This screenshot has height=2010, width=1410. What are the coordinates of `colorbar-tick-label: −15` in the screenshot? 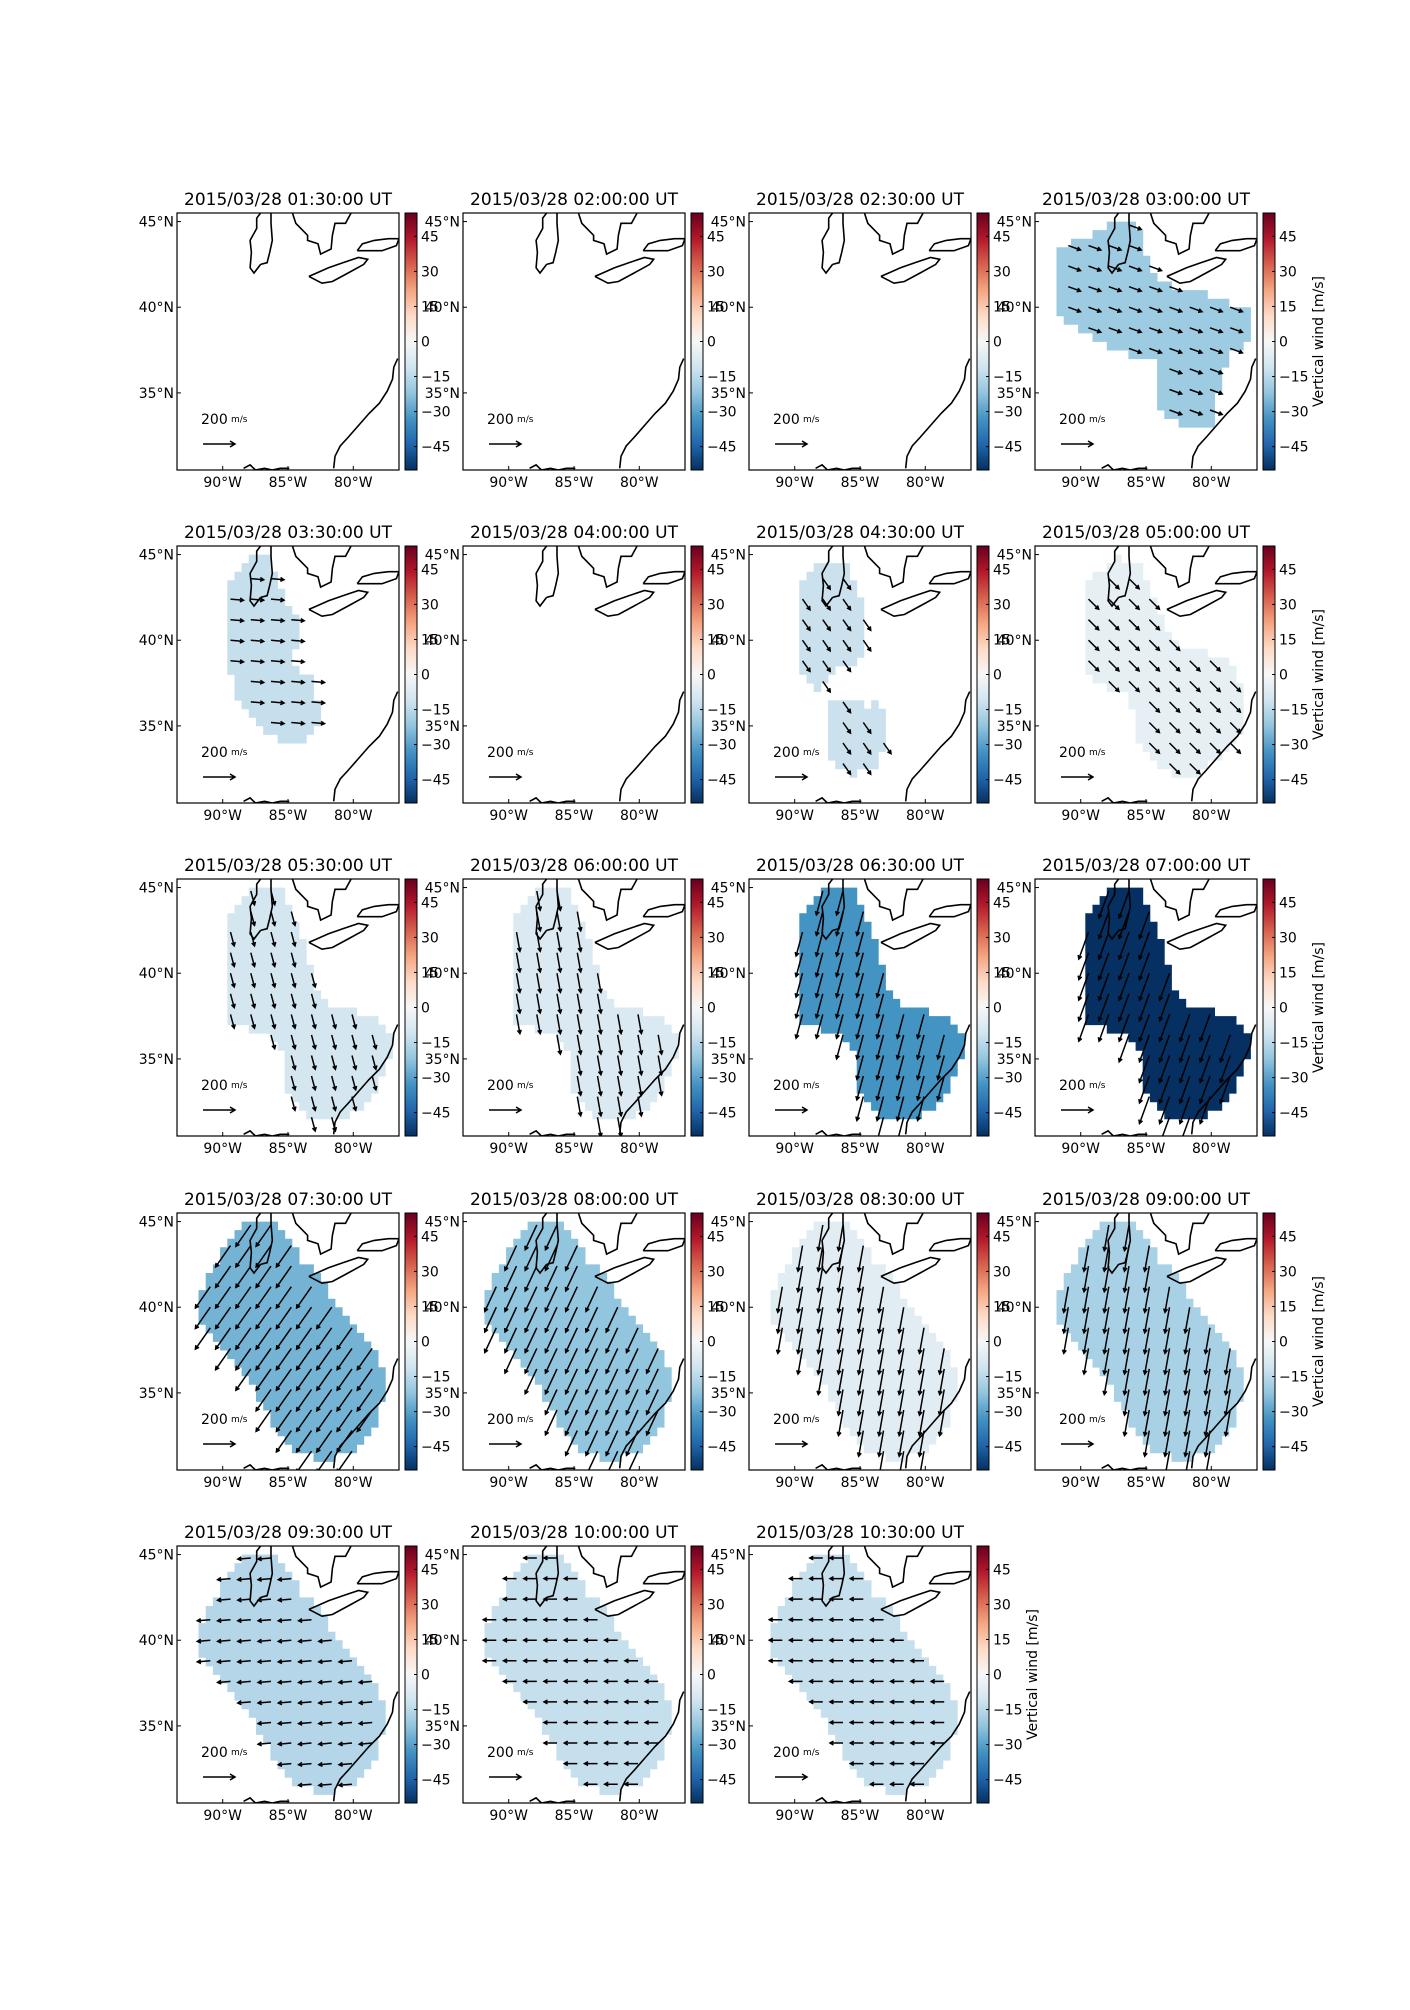 It's located at (436, 711).